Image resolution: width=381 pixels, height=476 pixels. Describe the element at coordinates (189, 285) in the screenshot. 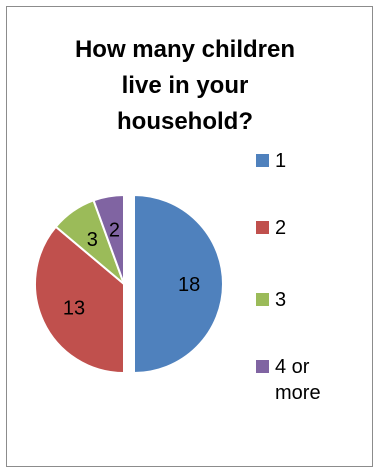

I see `data-label-1: 18` at that location.